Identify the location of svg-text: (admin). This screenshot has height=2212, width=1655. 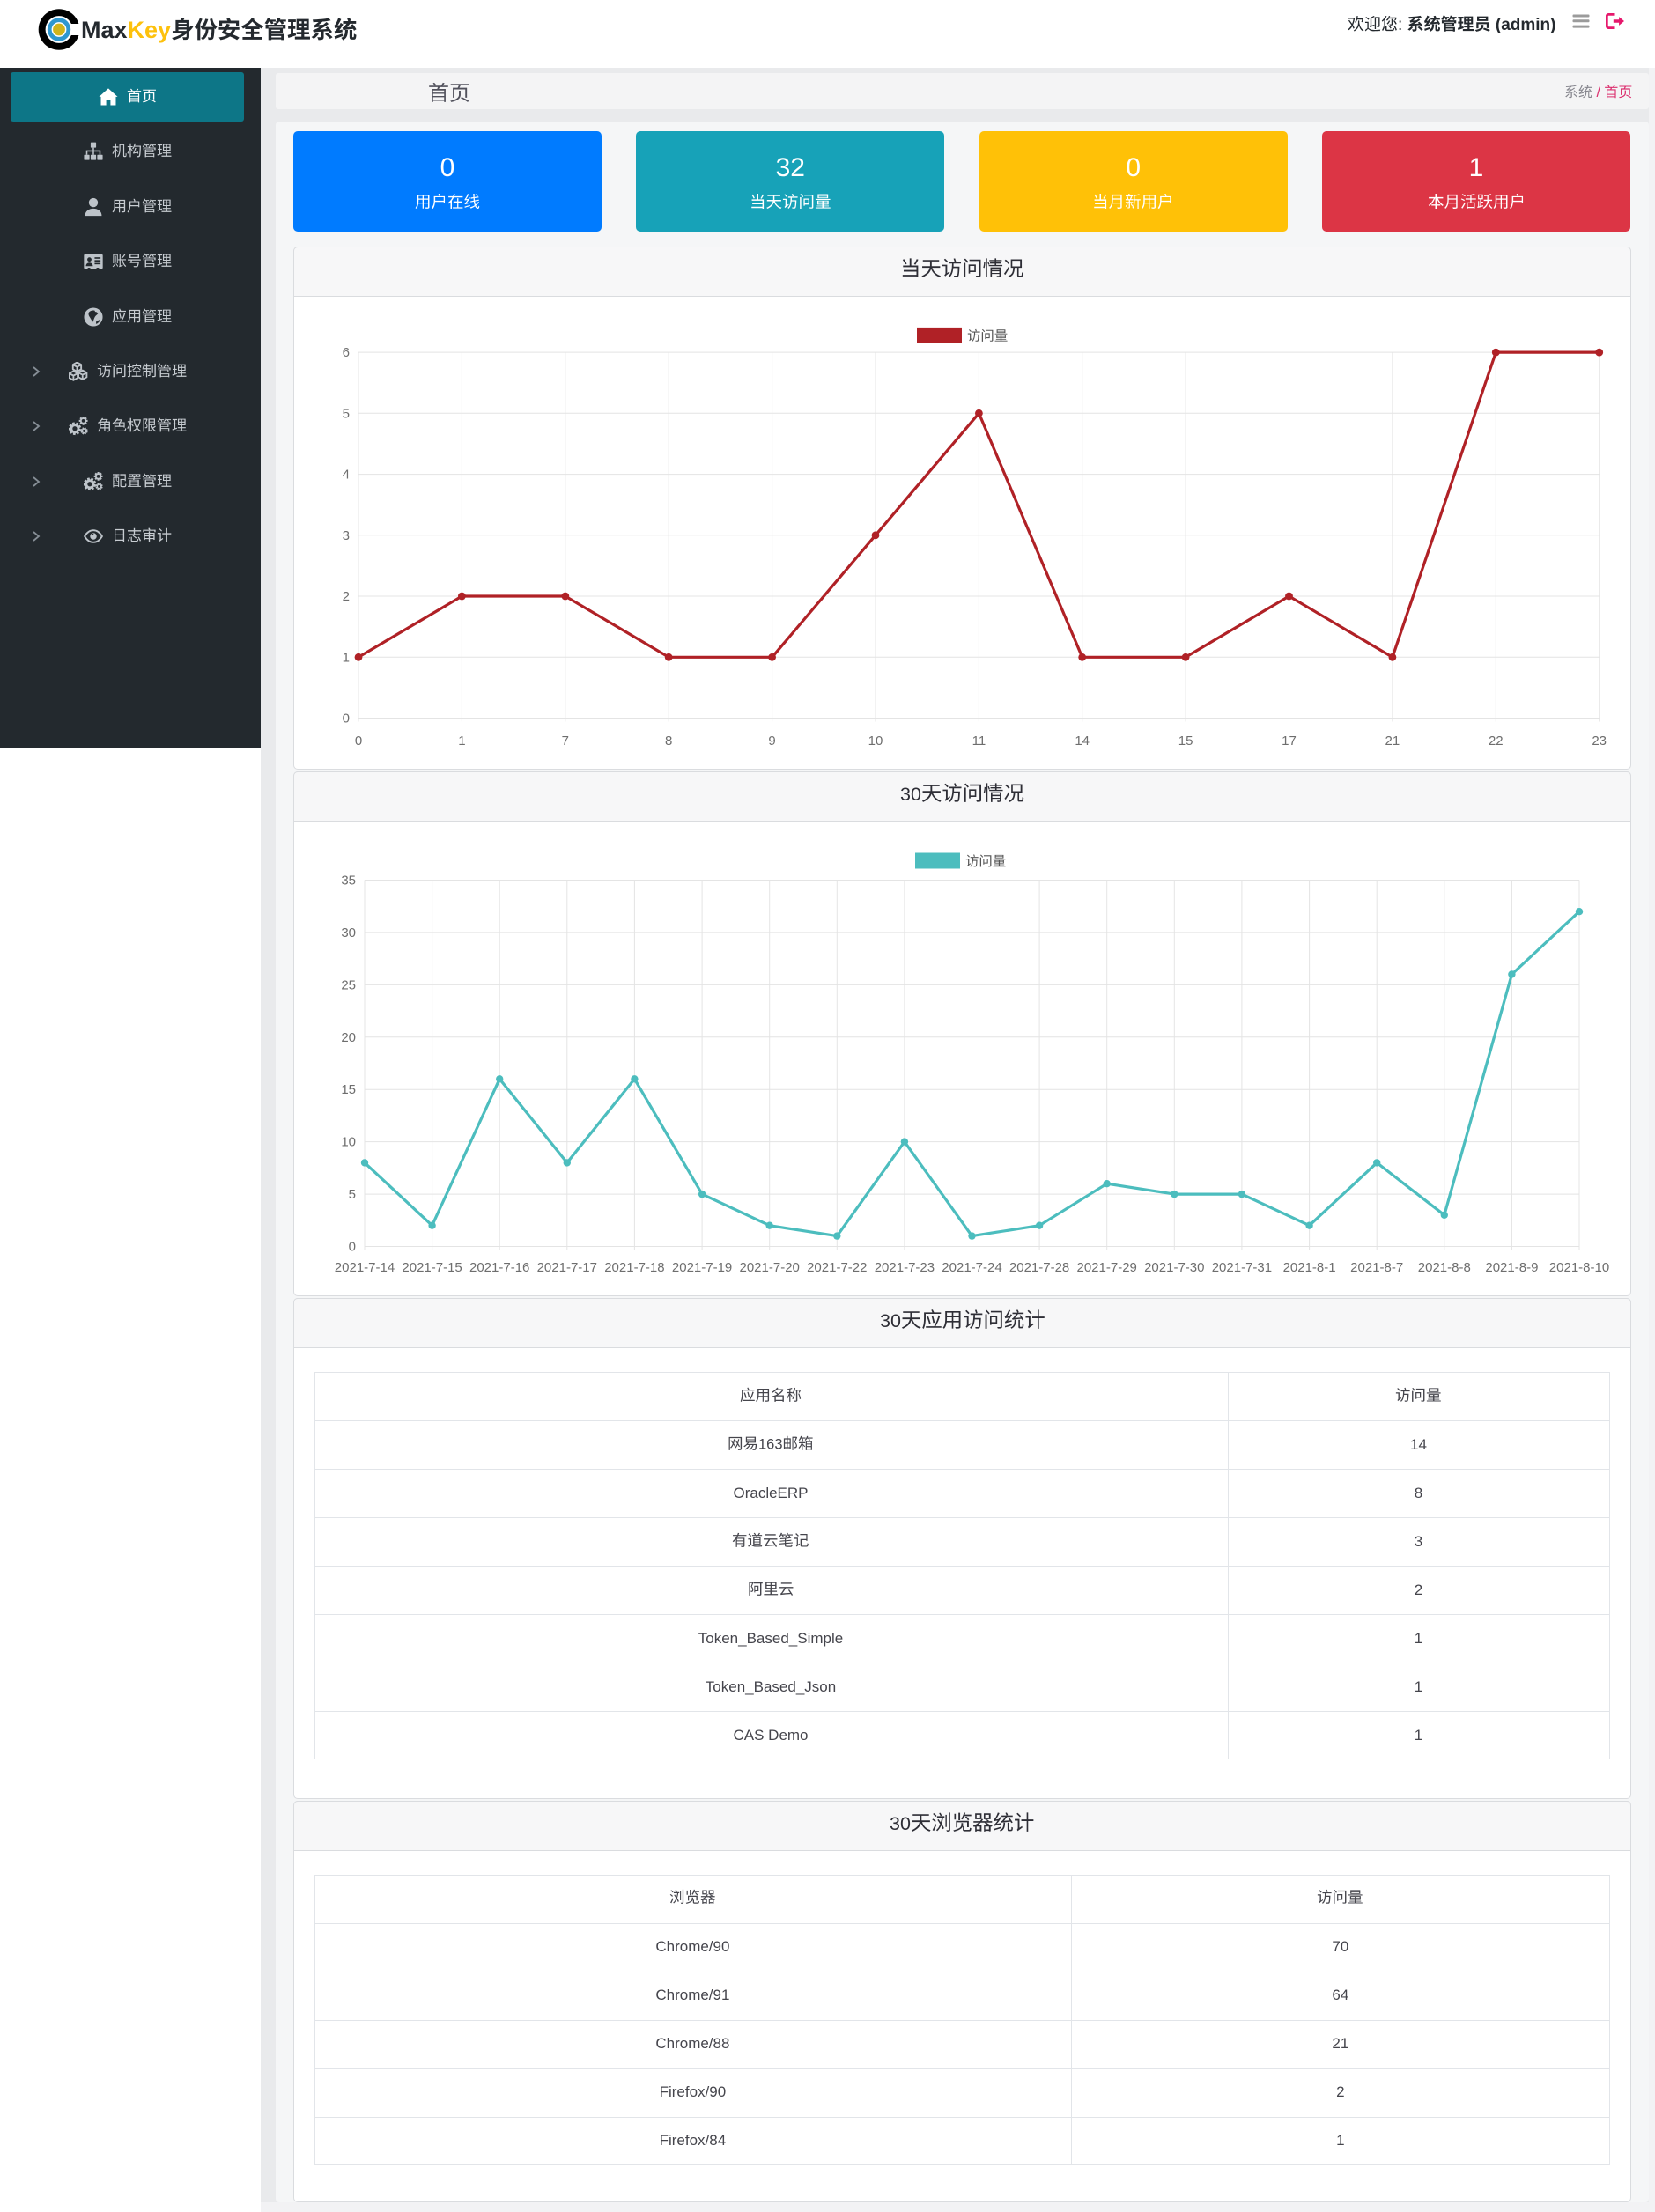
(1523, 25).